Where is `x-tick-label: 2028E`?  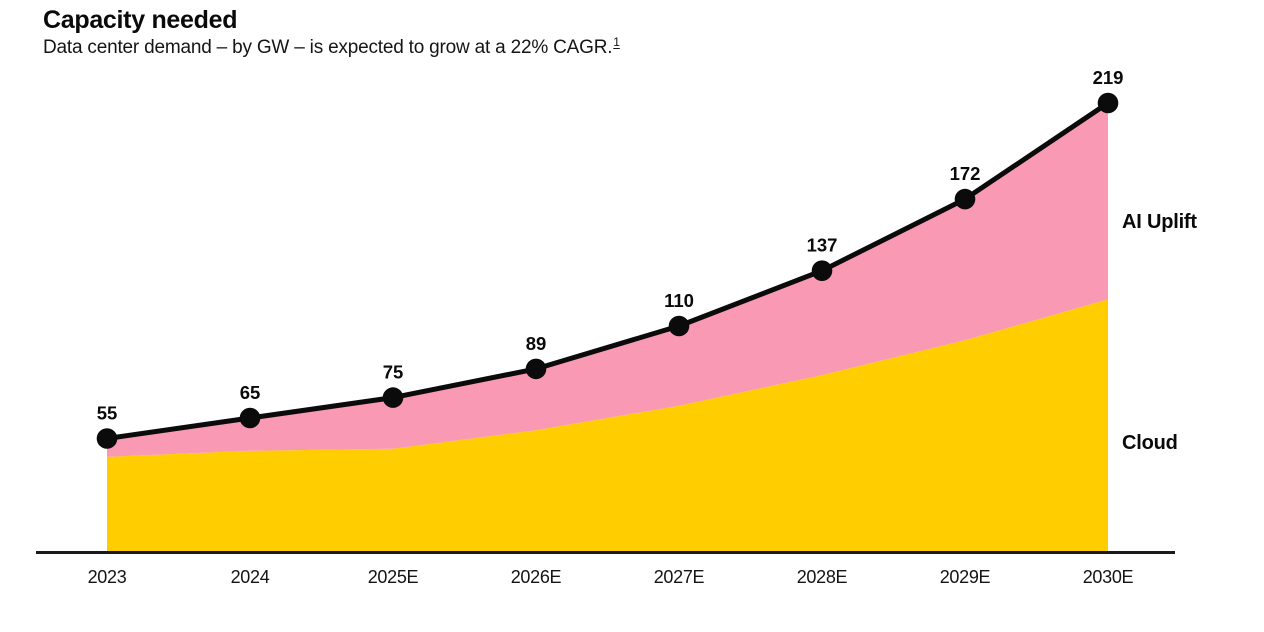 x-tick-label: 2028E is located at coordinates (822, 577).